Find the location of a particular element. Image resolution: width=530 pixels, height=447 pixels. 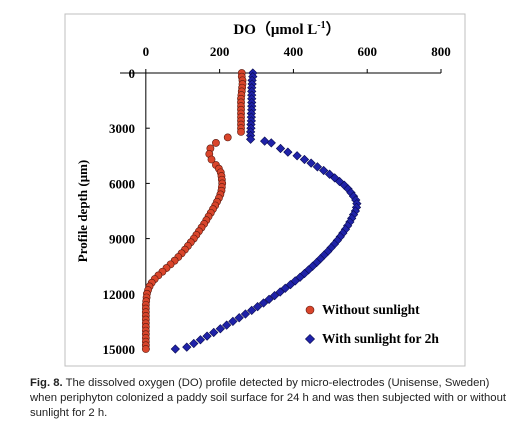

chart-title: DO（μmol L-1） is located at coordinates (286, 29).